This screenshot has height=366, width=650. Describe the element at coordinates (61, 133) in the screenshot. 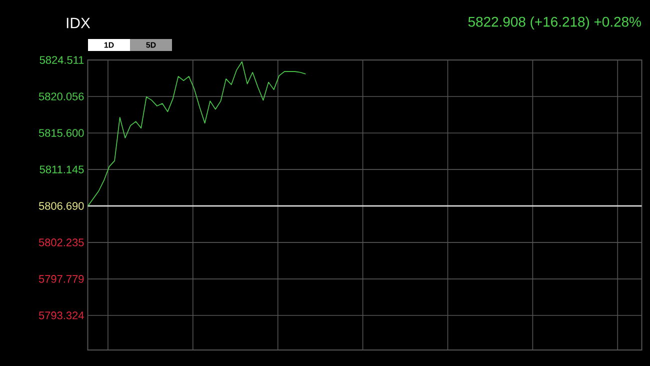

I see `y-tick-label: 5815.600` at that location.